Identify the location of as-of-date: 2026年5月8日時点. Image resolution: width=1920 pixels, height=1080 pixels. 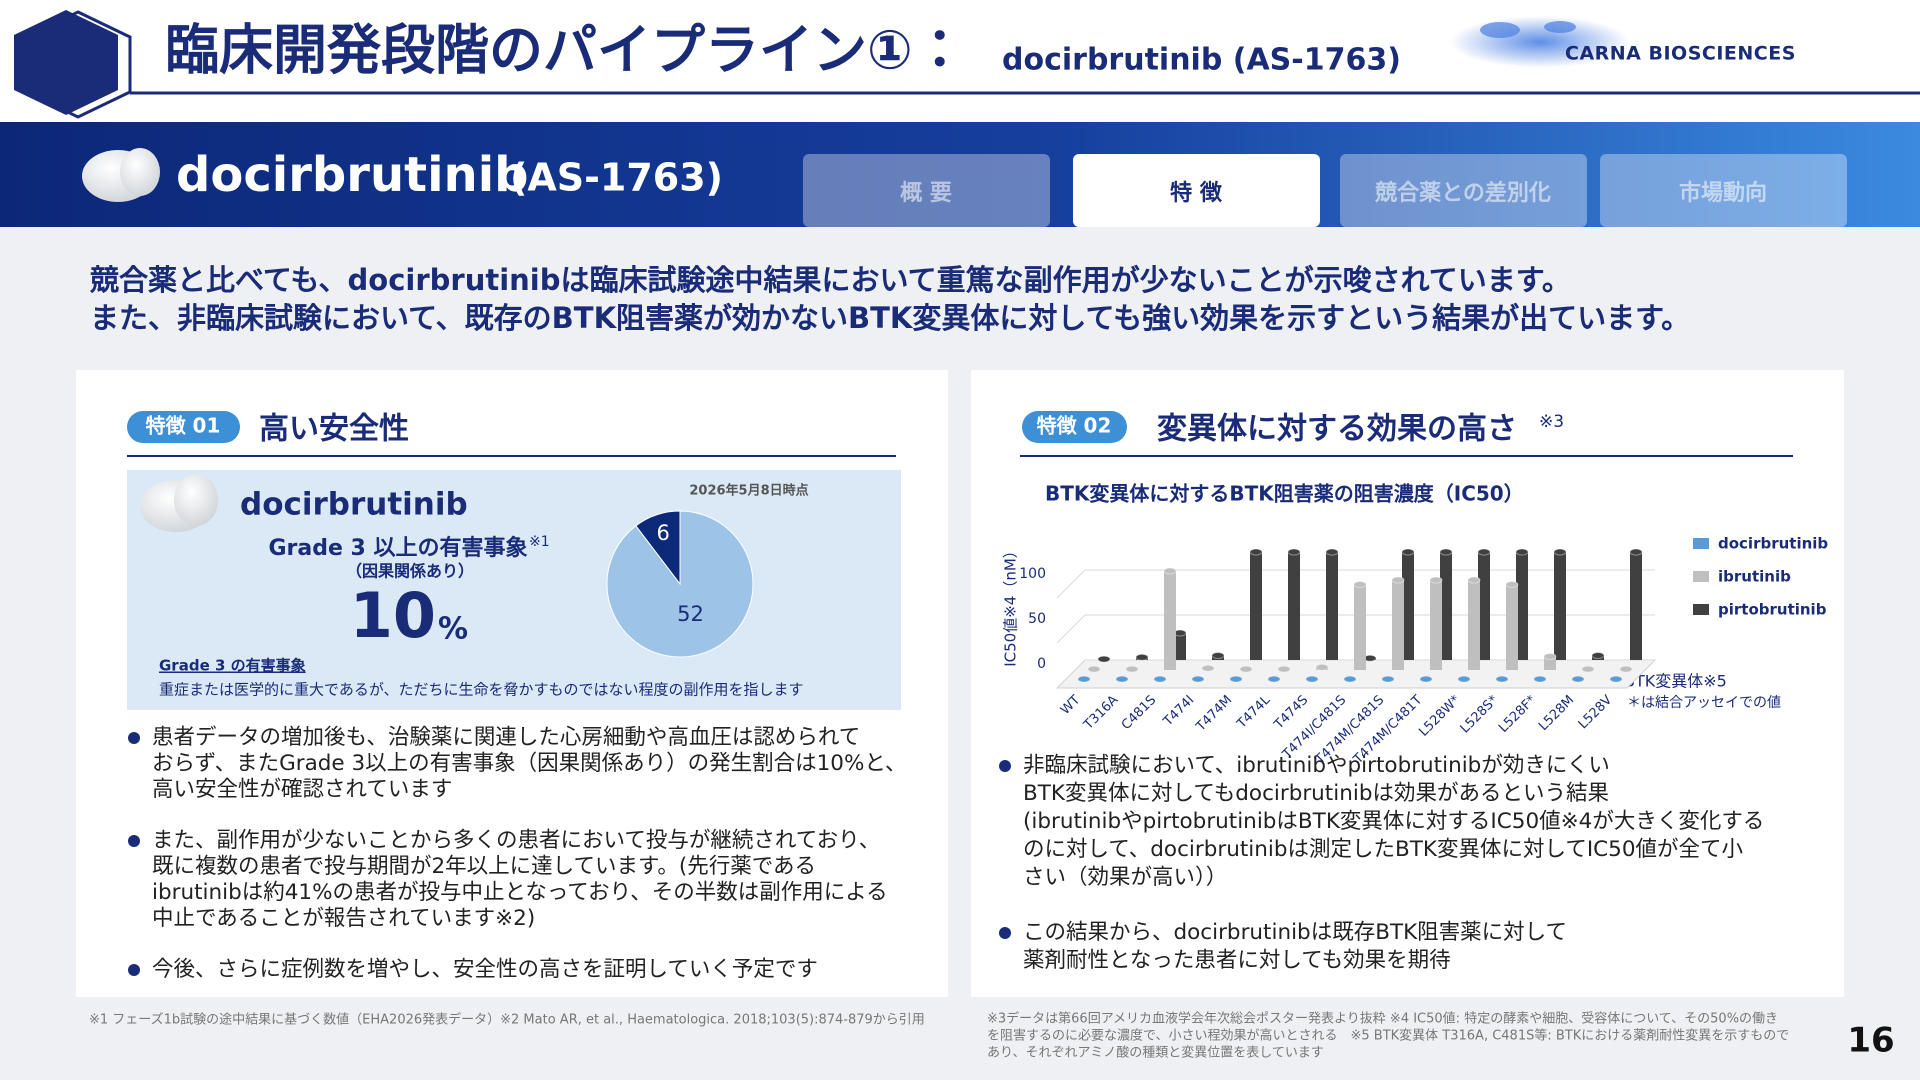
(748, 491).